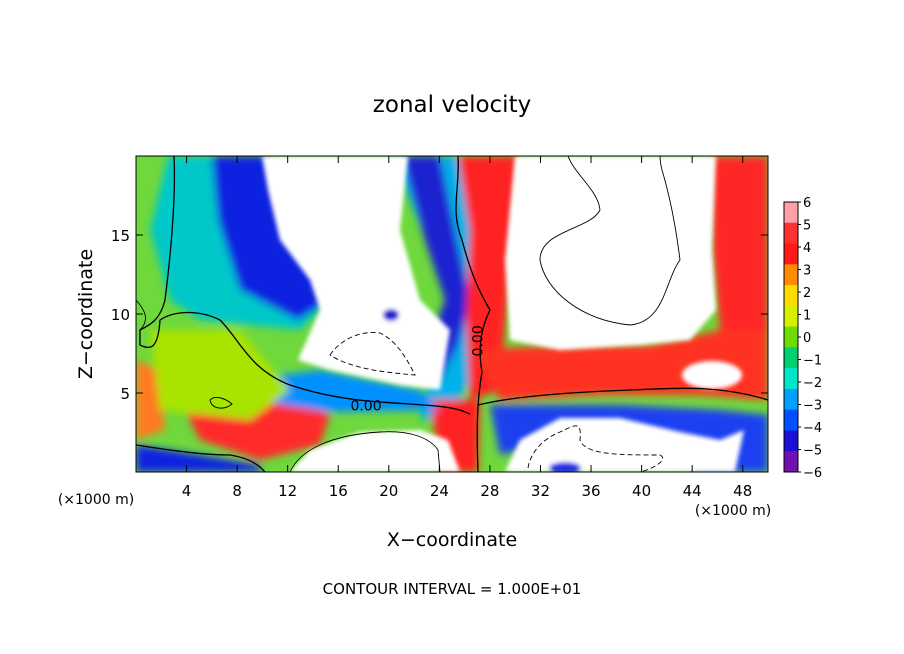 This screenshot has height=654, width=904. What do you see at coordinates (742, 491) in the screenshot?
I see `x-tick-label: 48` at bounding box center [742, 491].